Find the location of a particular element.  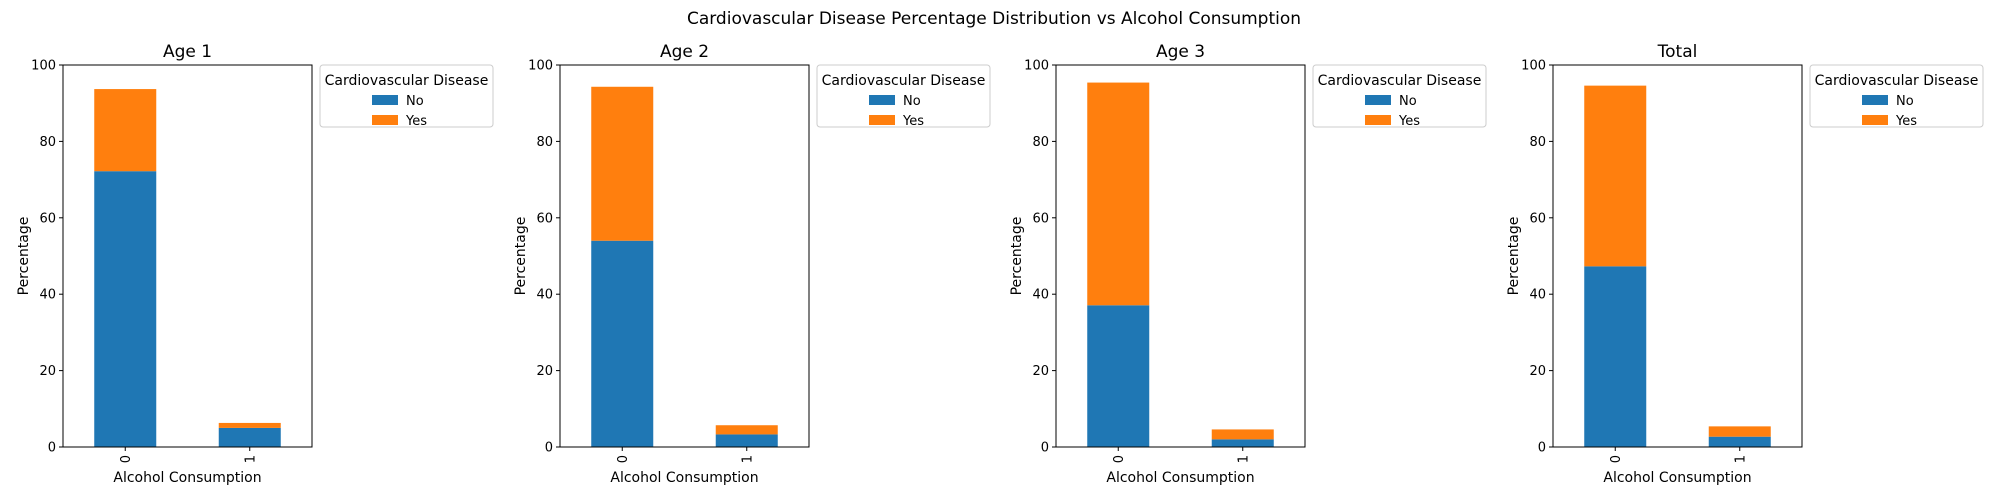

subplot-title: Age 1 is located at coordinates (187, 52).